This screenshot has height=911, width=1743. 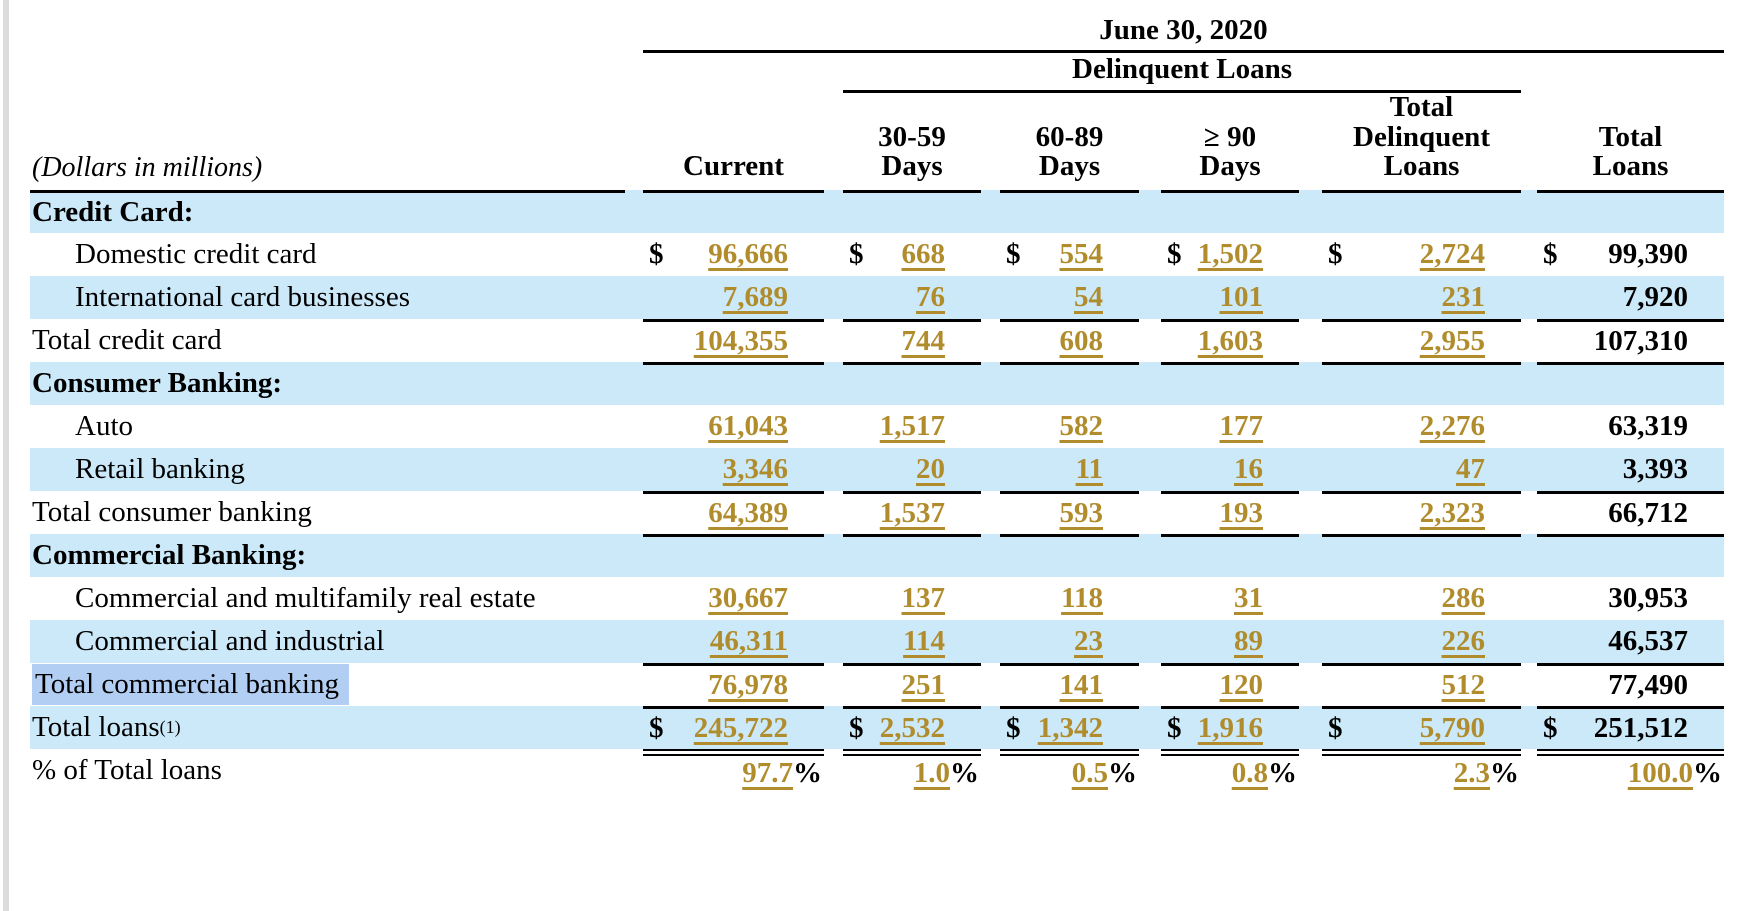 What do you see at coordinates (190, 684) in the screenshot?
I see `label-text-total-commercial-banking: Total commercial banking` at bounding box center [190, 684].